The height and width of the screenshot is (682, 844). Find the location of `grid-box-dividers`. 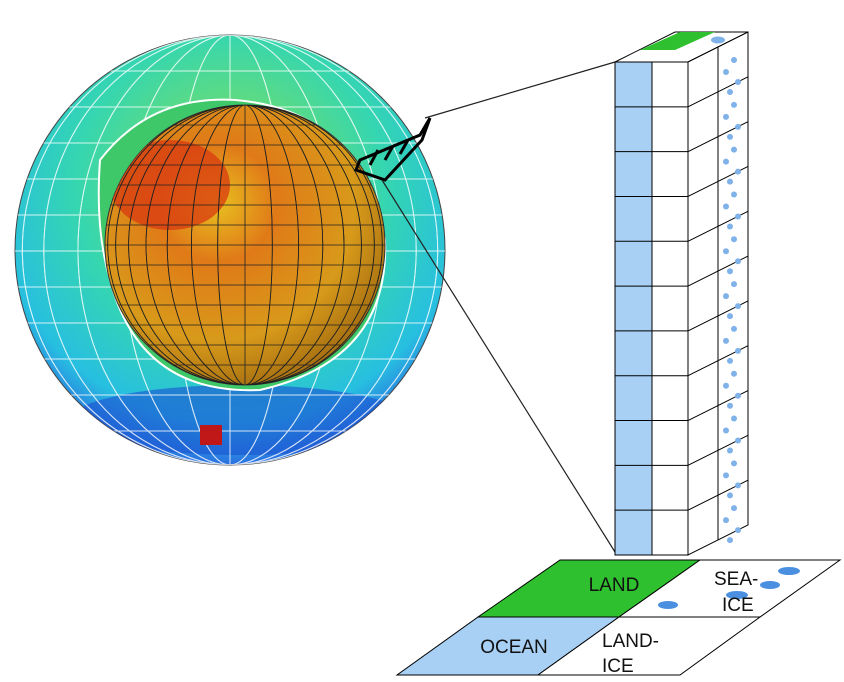

grid-box-dividers is located at coordinates (389, 152).